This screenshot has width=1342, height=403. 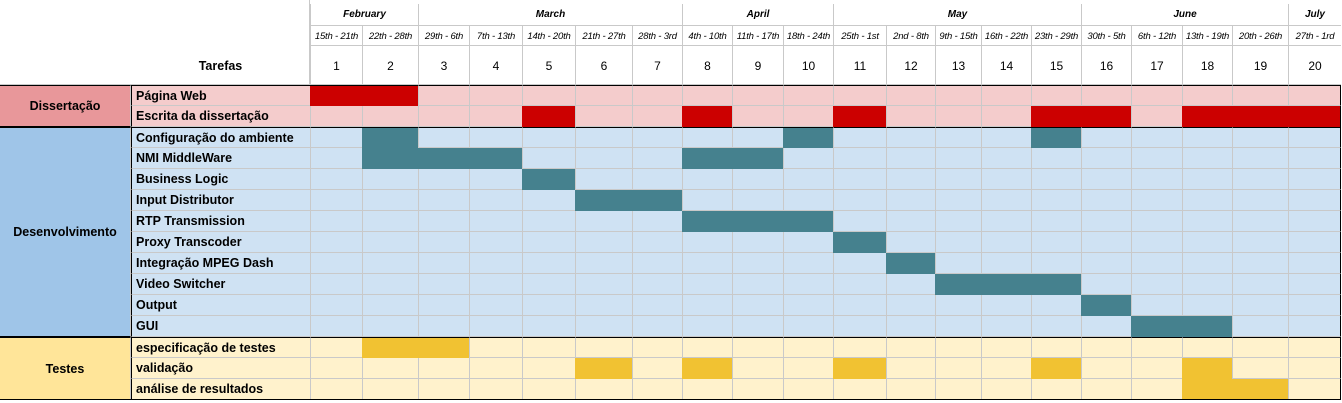 I want to click on group-label: Desenvolvimento, so click(x=65, y=232).